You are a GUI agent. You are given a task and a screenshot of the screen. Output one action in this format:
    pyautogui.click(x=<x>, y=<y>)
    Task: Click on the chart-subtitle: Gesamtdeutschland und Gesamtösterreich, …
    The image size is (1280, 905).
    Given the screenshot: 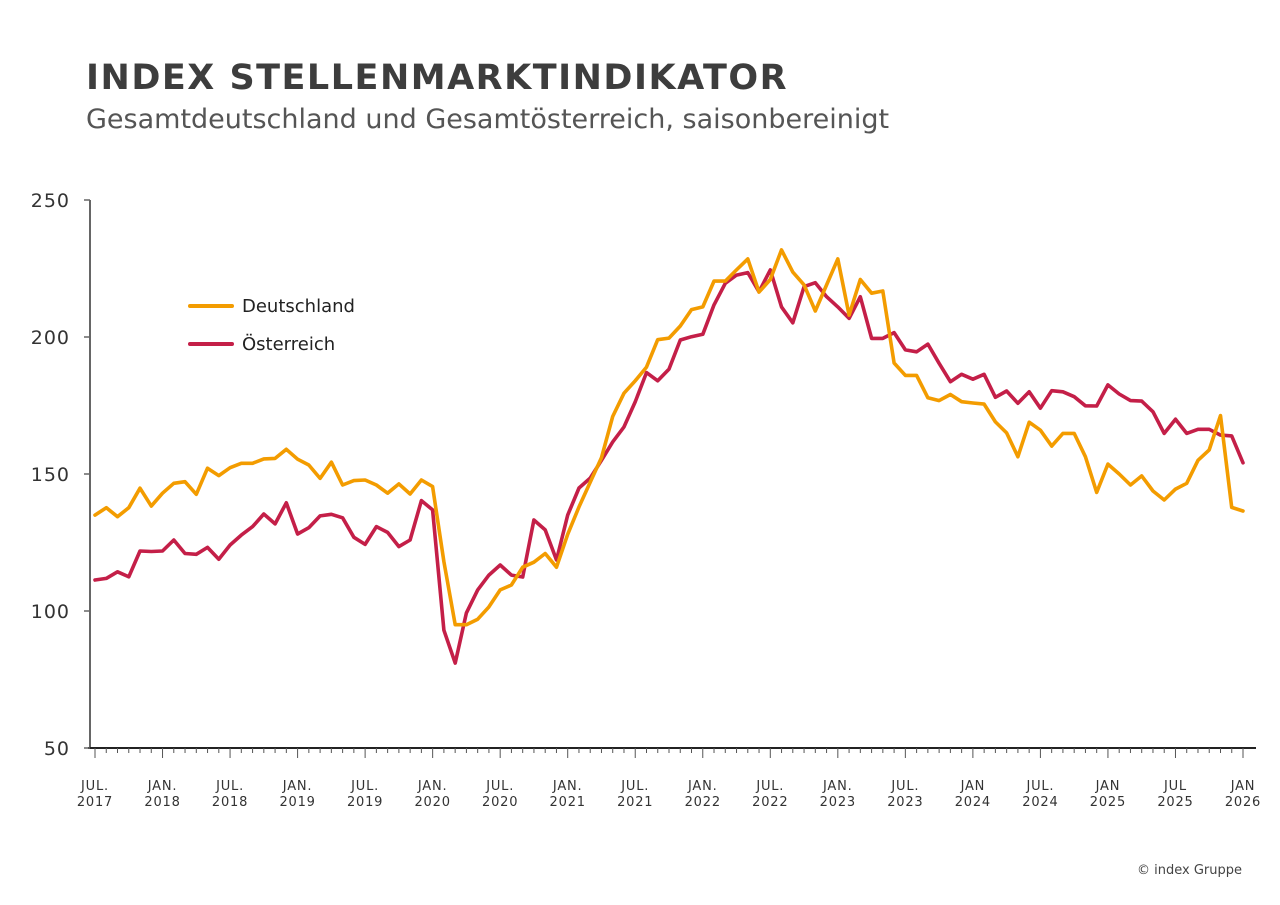 What is the action you would take?
    pyautogui.click(x=488, y=119)
    